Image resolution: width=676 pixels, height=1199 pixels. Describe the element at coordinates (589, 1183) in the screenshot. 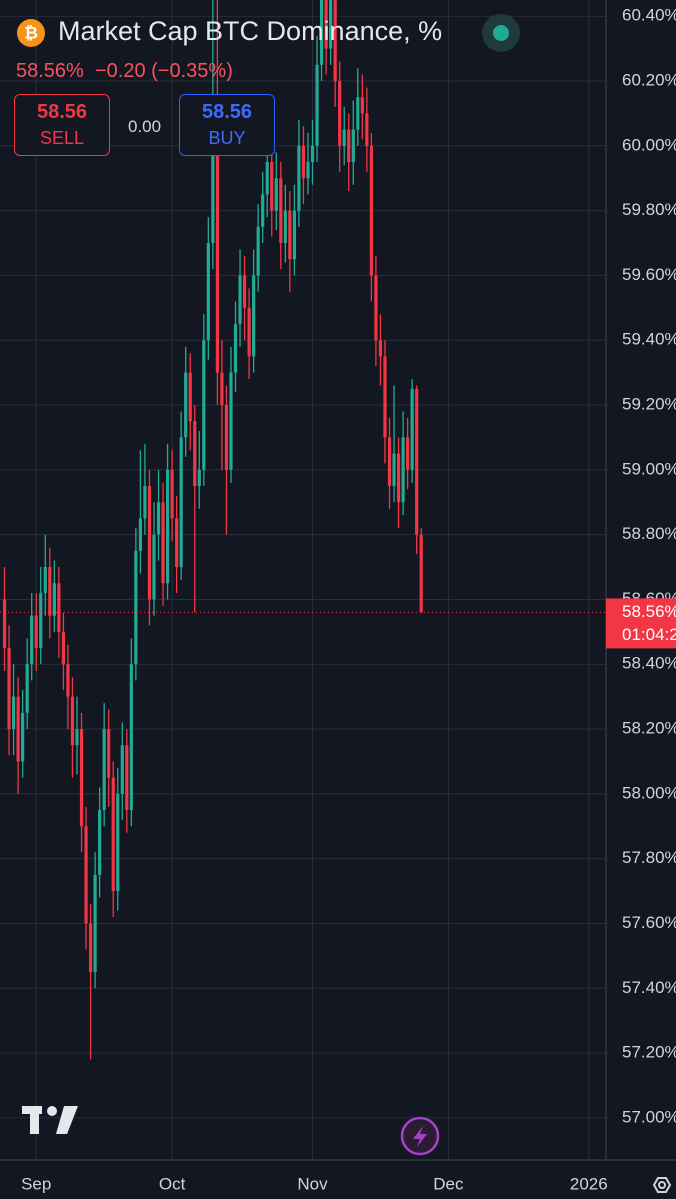

I see `x-tick-label: 2026` at that location.